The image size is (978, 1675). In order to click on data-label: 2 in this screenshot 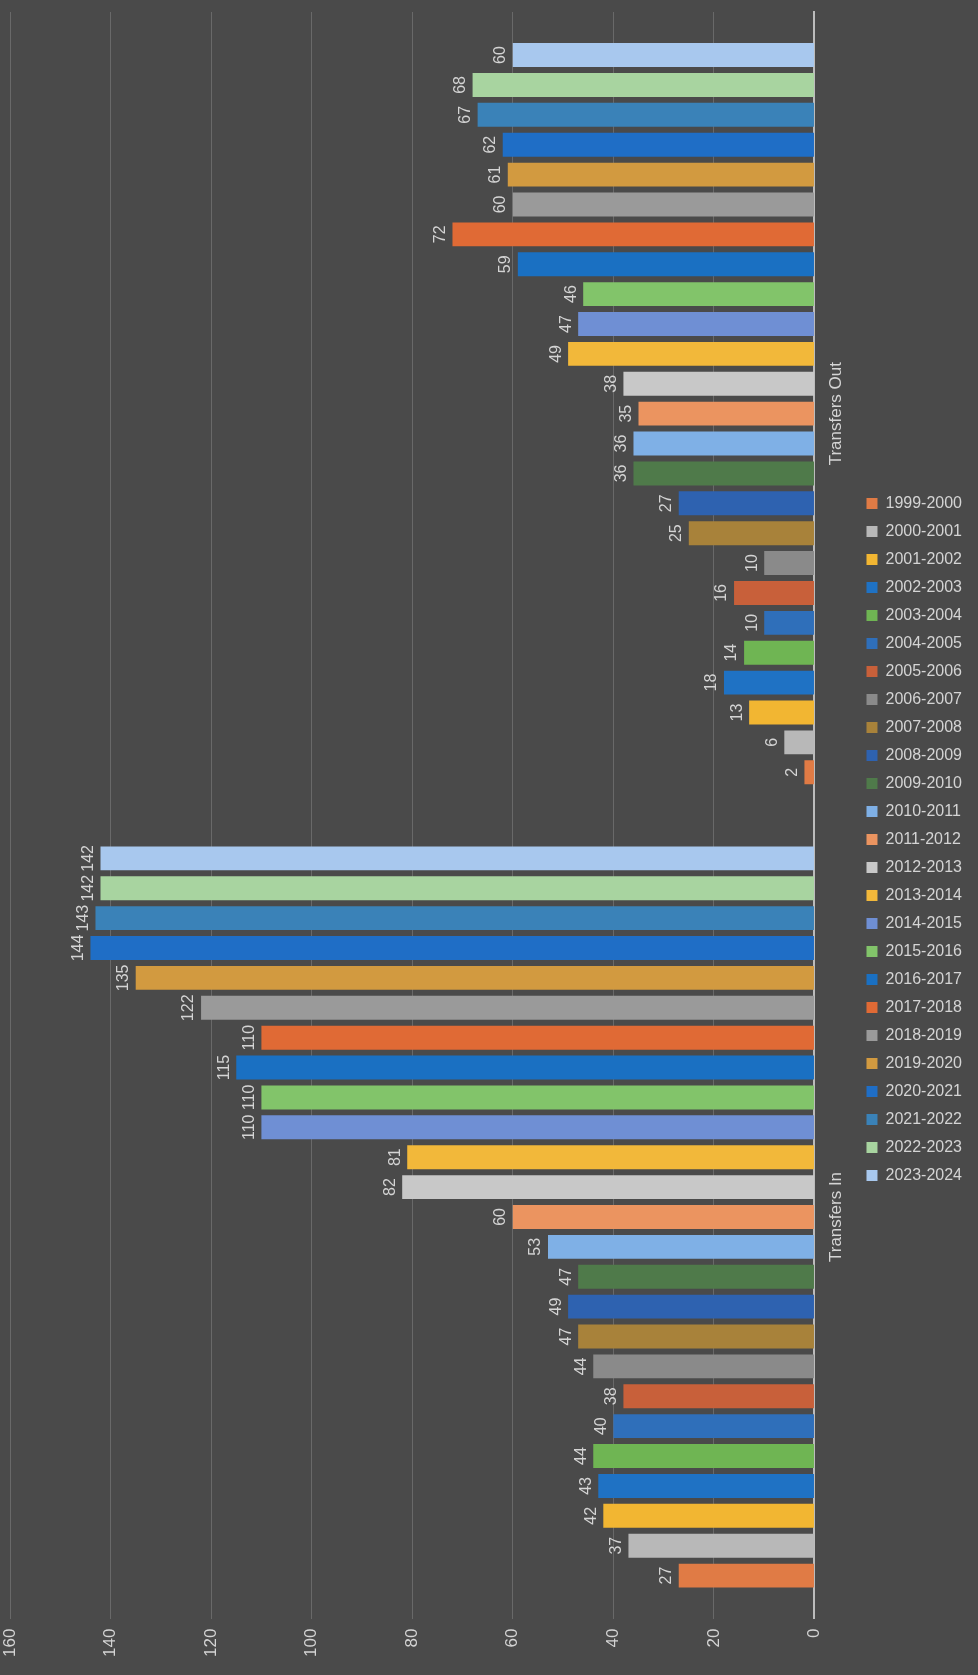, I will do `click(791, 772)`.